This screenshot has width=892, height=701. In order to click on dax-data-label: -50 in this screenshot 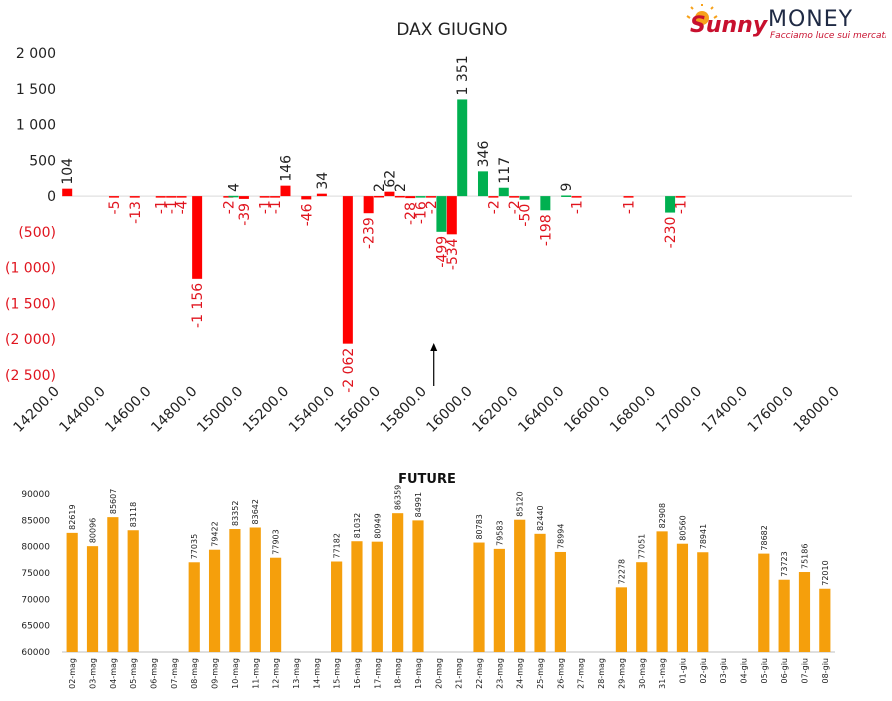, I will do `click(526, 215)`.